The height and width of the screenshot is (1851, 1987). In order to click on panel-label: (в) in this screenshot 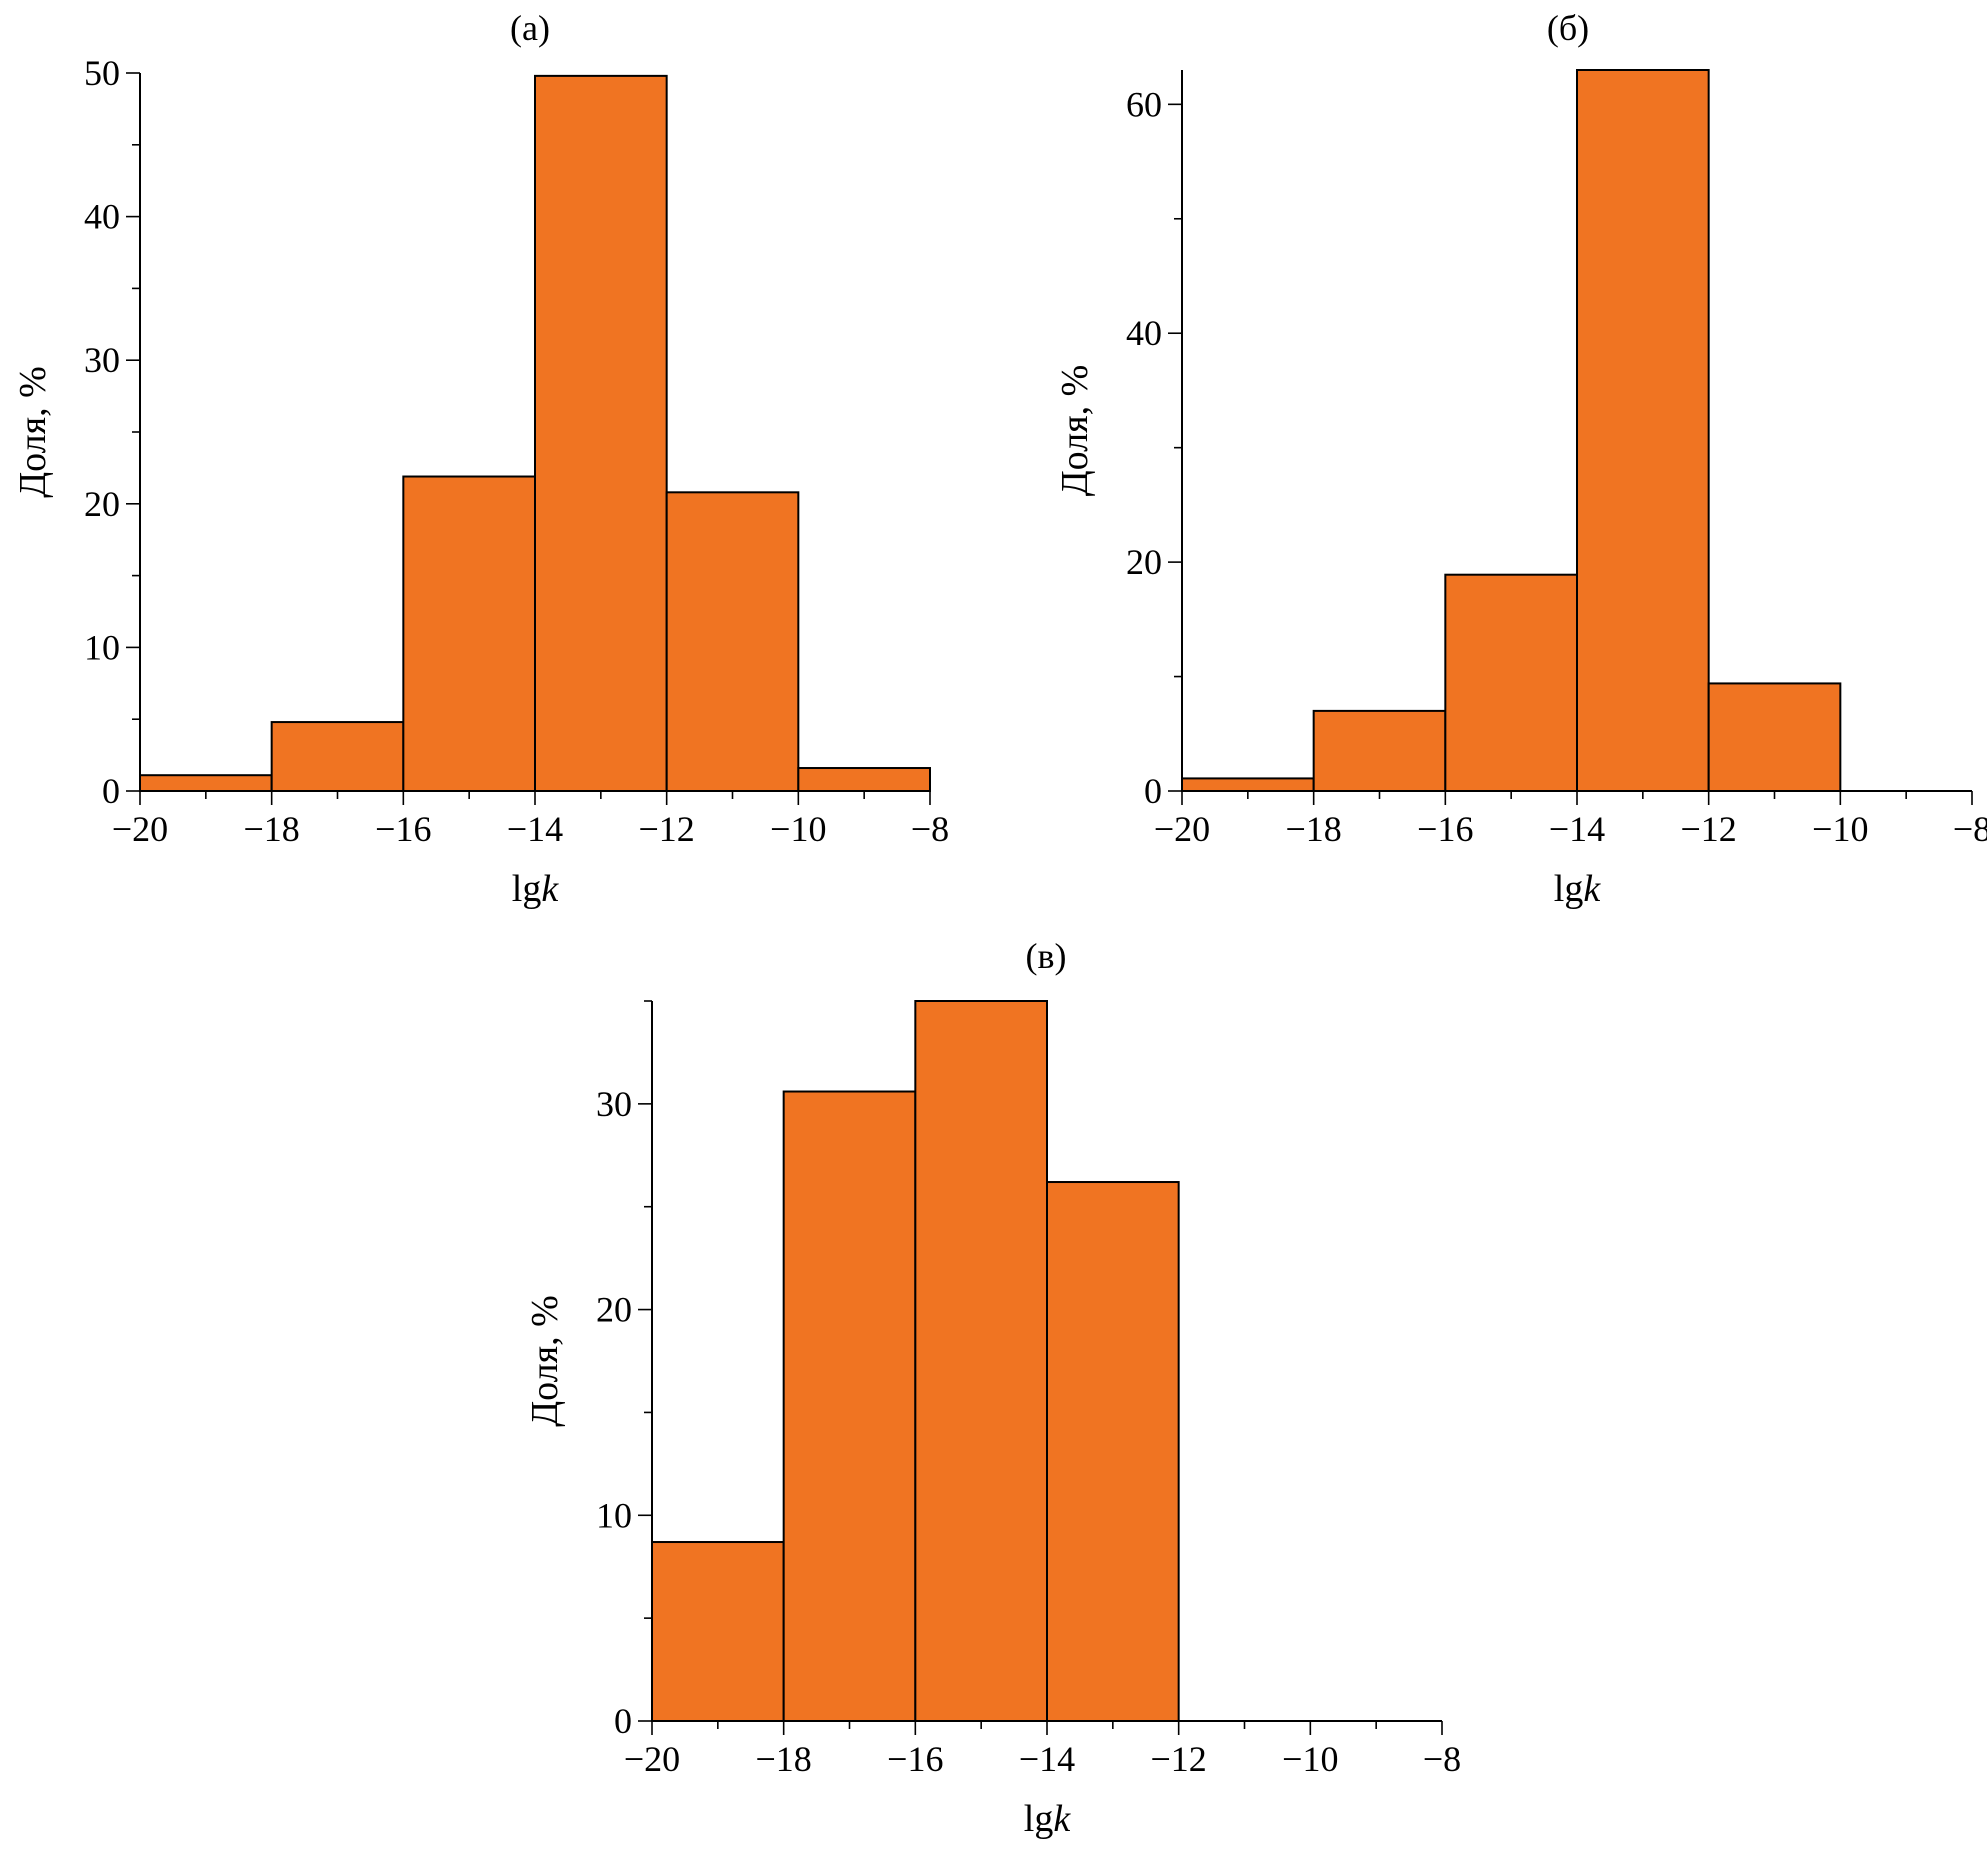, I will do `click(1046, 956)`.